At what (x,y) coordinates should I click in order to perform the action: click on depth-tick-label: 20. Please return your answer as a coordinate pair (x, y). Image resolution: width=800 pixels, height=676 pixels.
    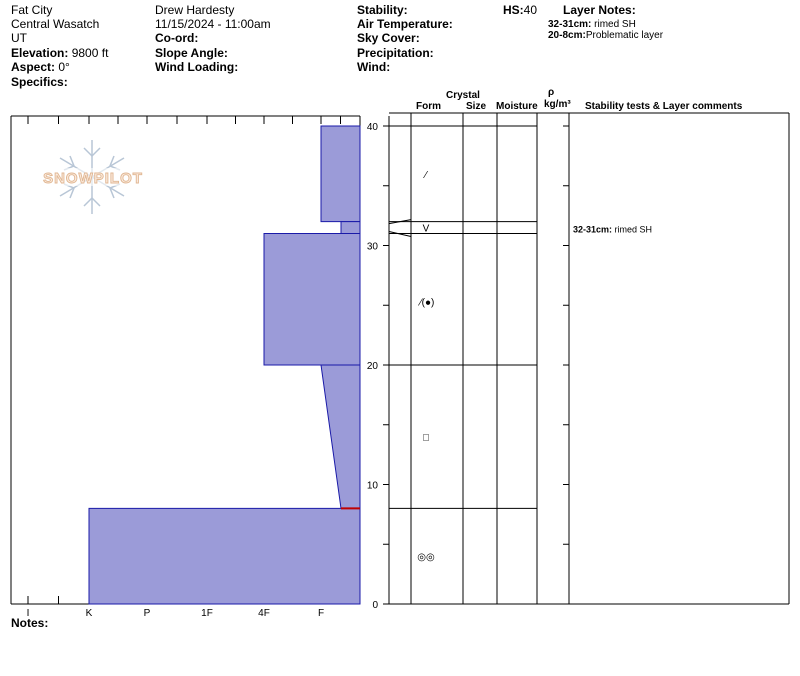
    Looking at the image, I should click on (373, 366).